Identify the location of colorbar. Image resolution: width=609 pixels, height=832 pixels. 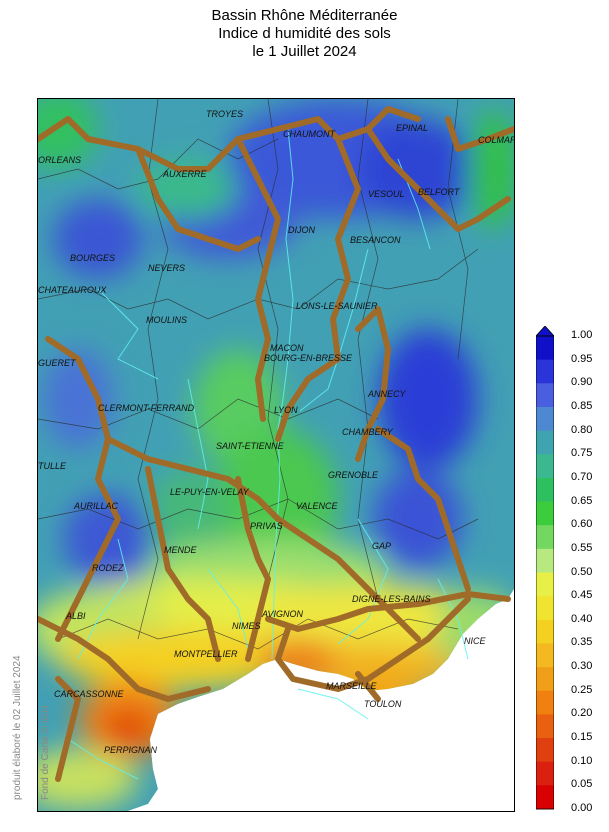
(545, 568).